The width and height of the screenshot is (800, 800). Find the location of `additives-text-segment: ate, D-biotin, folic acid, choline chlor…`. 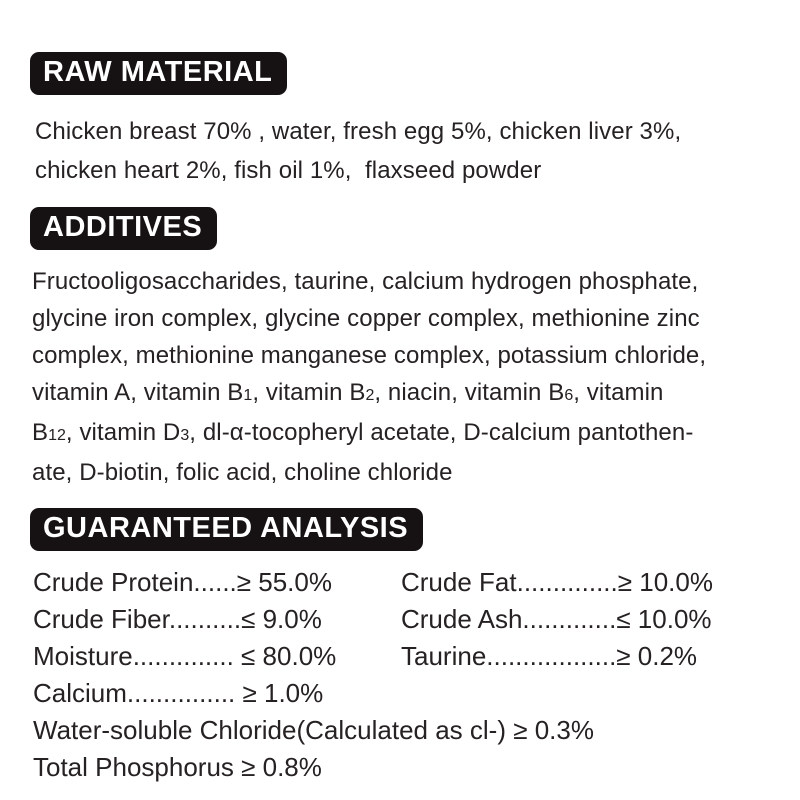

additives-text-segment: ate, D-biotin, folic acid, choline chlor… is located at coordinates (242, 472).